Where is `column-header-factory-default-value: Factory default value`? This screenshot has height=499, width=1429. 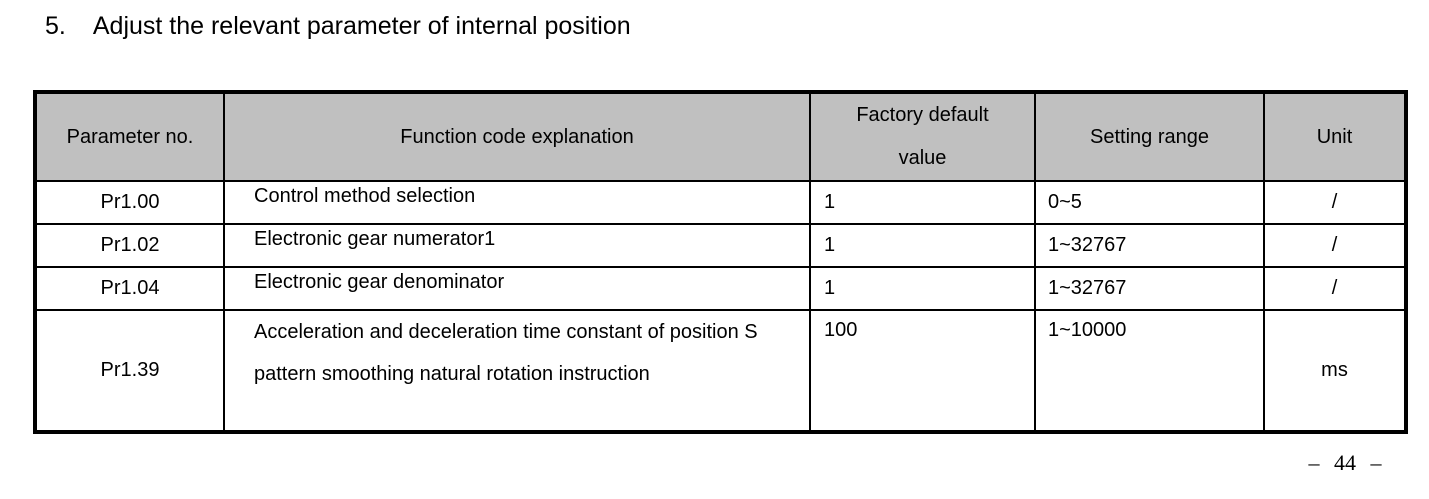
column-header-factory-default-value: Factory default value is located at coordinates (922, 136).